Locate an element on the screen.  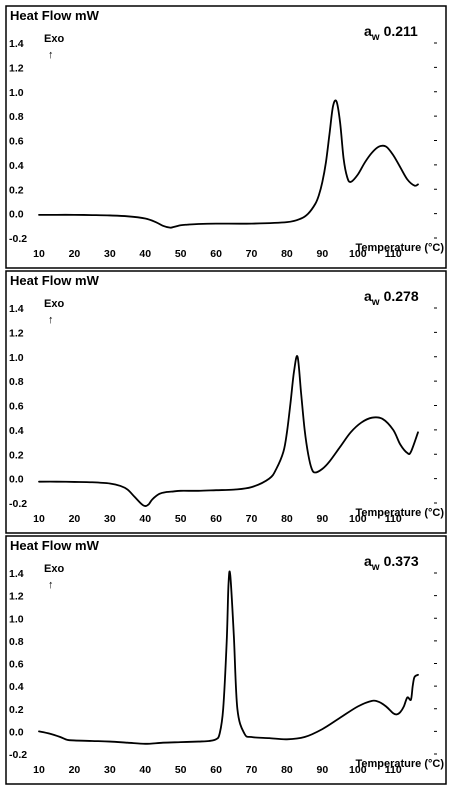
water-activity-value: 0.278 is located at coordinates (401, 296).